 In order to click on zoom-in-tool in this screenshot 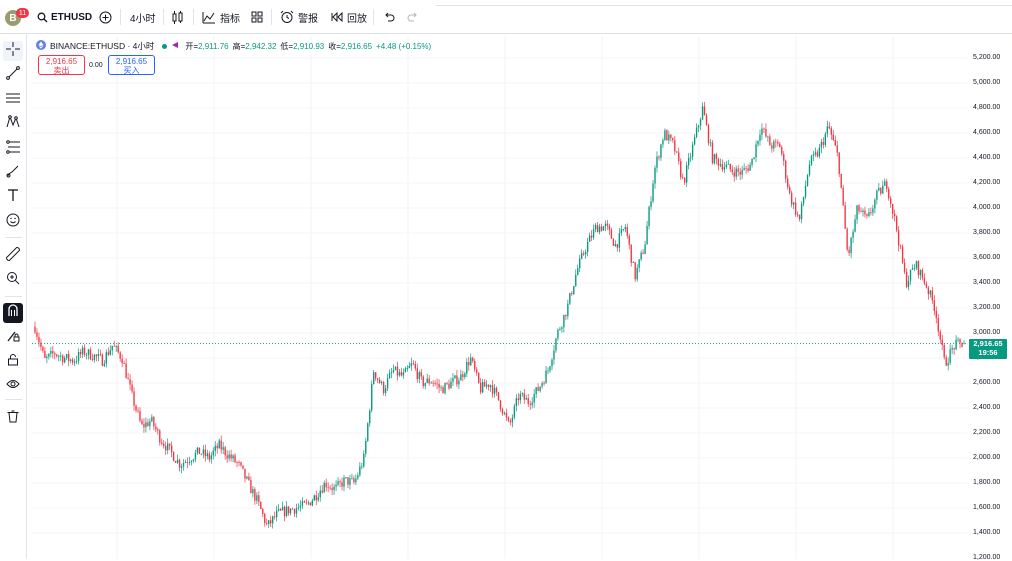, I will do `click(13, 280)`.